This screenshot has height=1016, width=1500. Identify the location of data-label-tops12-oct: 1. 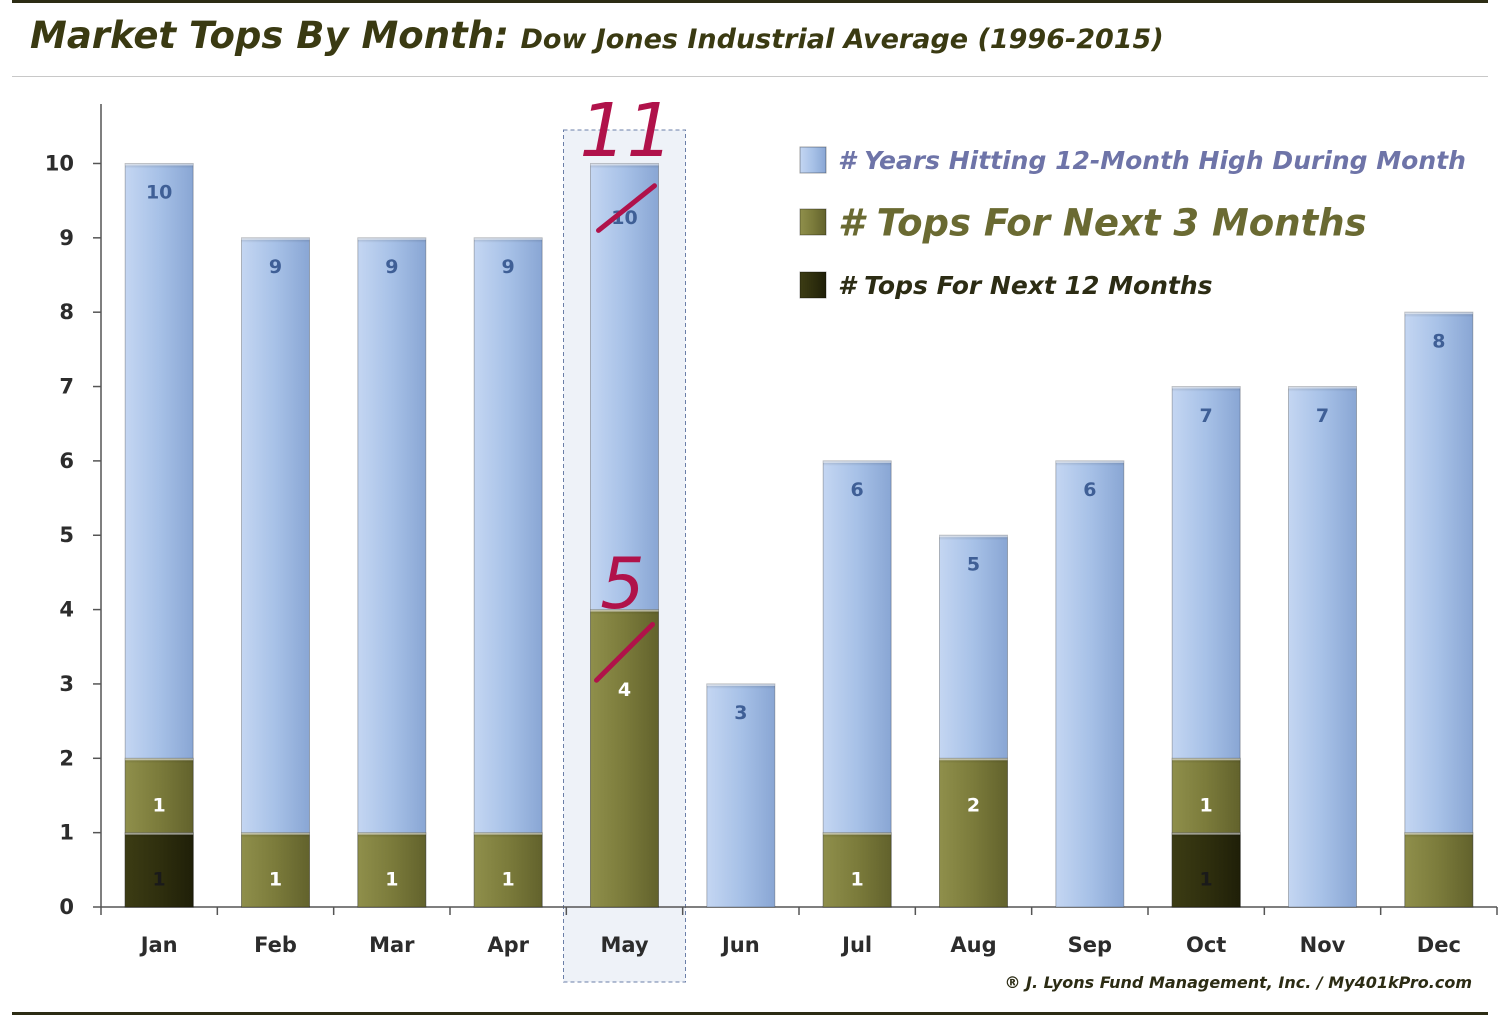
(1206, 880).